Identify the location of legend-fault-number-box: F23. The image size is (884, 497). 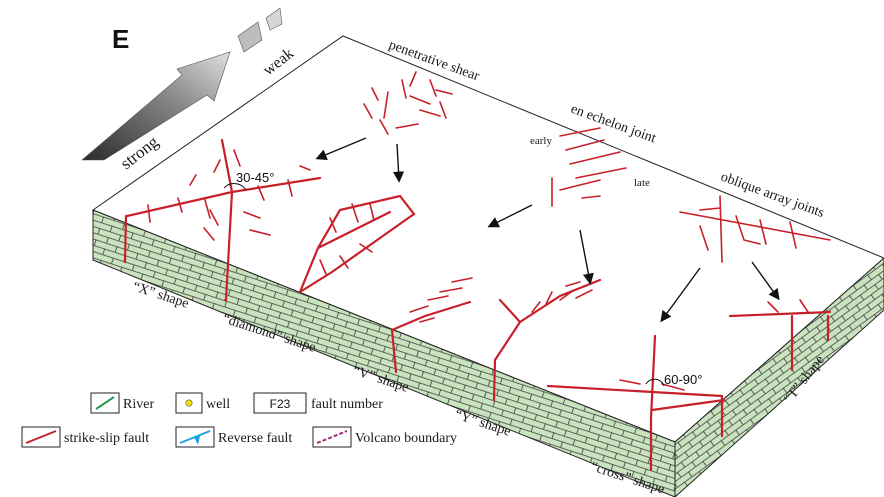
(280, 404).